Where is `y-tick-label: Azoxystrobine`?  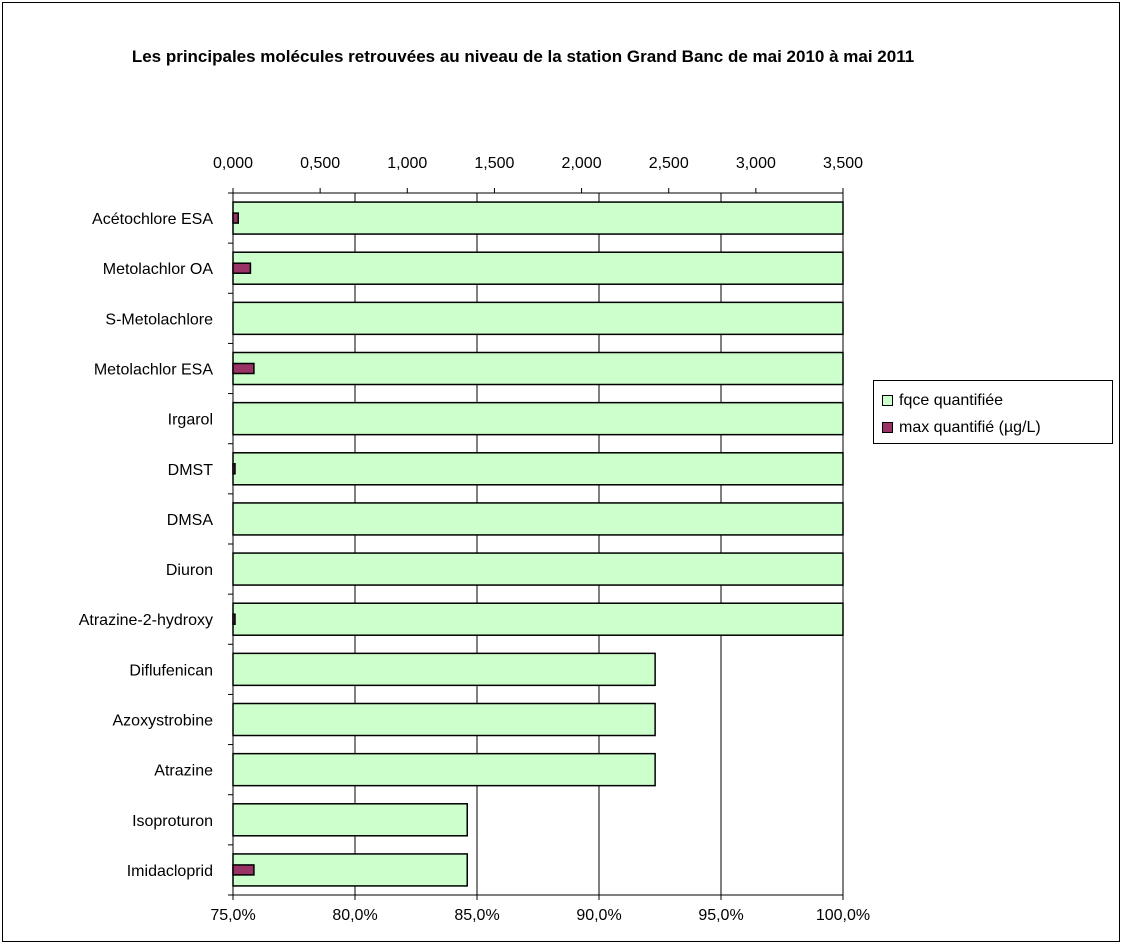
y-tick-label: Azoxystrobine is located at coordinates (163, 721).